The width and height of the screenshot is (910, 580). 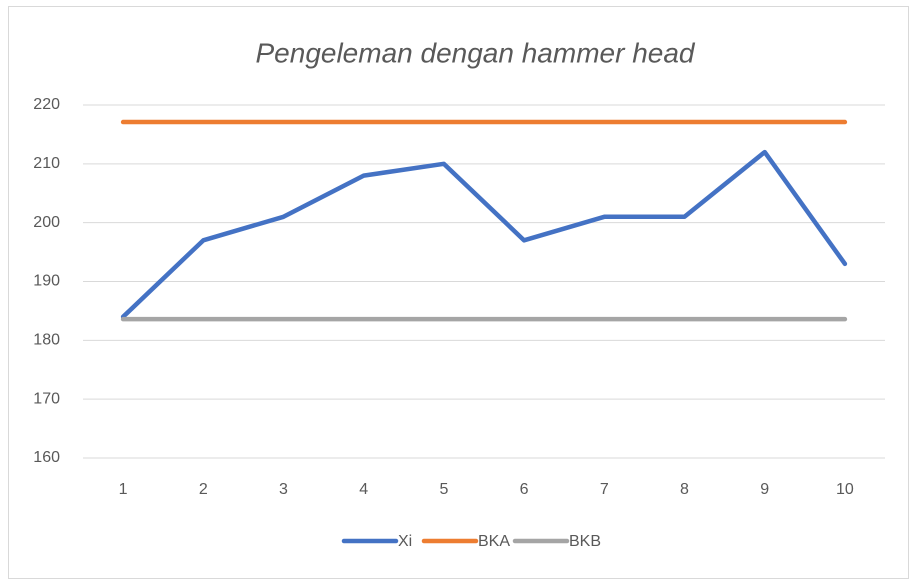 What do you see at coordinates (405, 541) in the screenshot?
I see `legend-label: Xi` at bounding box center [405, 541].